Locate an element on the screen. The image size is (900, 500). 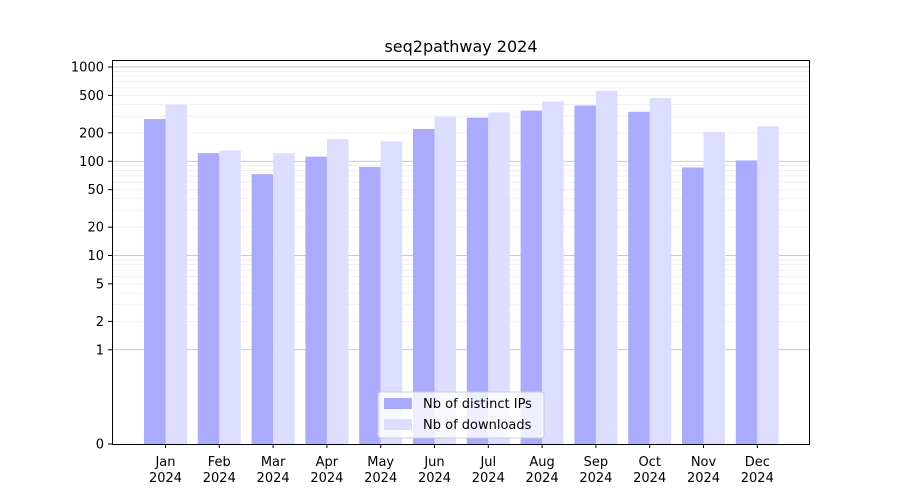
bar-distinct-ips-sep is located at coordinates (585, 274).